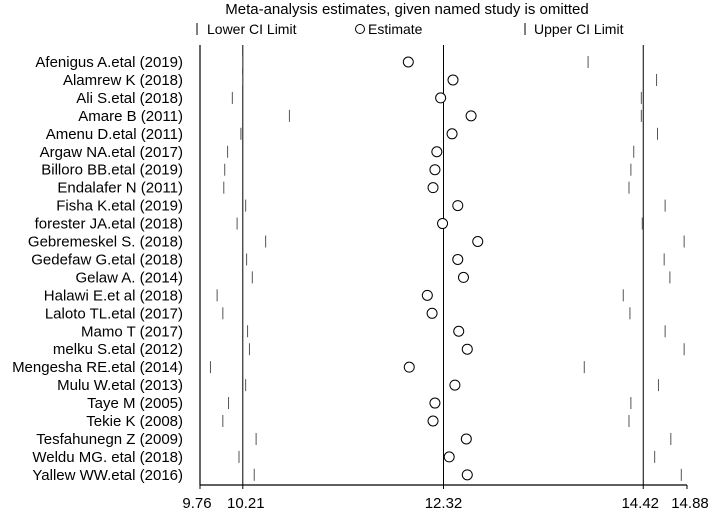 This screenshot has width=709, height=515. Describe the element at coordinates (129, 98) in the screenshot. I see `study-label: Ali S.etal (2018)` at that location.